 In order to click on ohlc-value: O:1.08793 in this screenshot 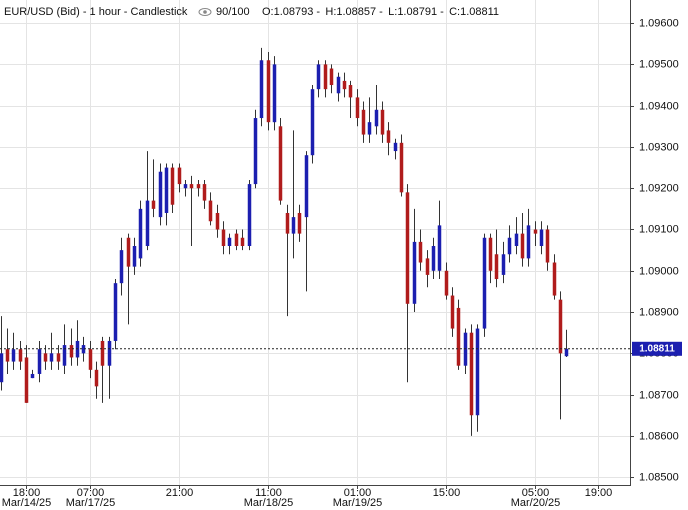, I will do `click(287, 12)`.